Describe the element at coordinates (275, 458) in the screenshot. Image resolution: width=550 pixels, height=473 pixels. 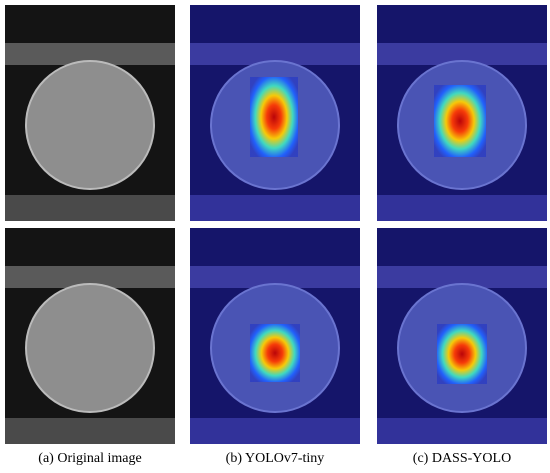
I see `caption: (b) YOLOv7-tiny` at that location.